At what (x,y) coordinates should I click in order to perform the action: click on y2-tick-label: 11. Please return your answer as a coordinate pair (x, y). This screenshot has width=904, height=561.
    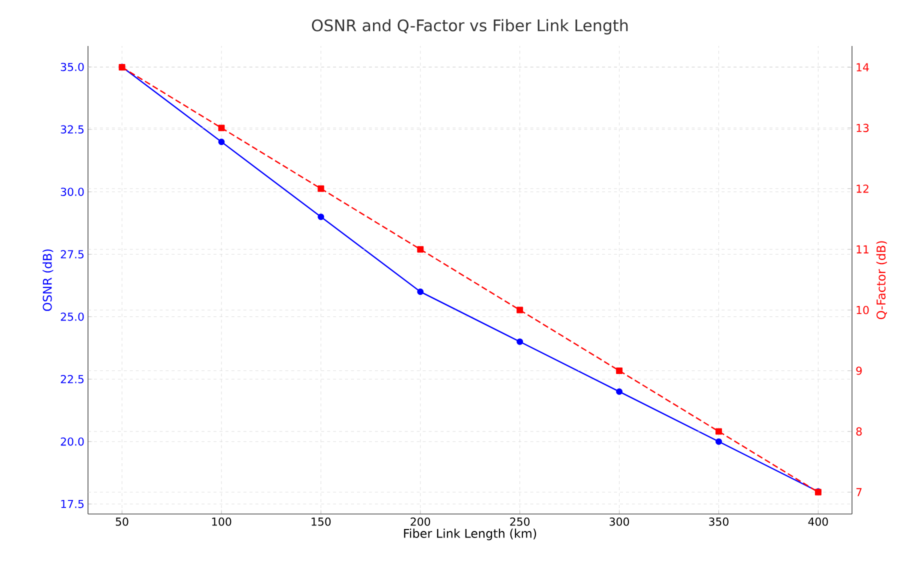
    Looking at the image, I should click on (862, 249).